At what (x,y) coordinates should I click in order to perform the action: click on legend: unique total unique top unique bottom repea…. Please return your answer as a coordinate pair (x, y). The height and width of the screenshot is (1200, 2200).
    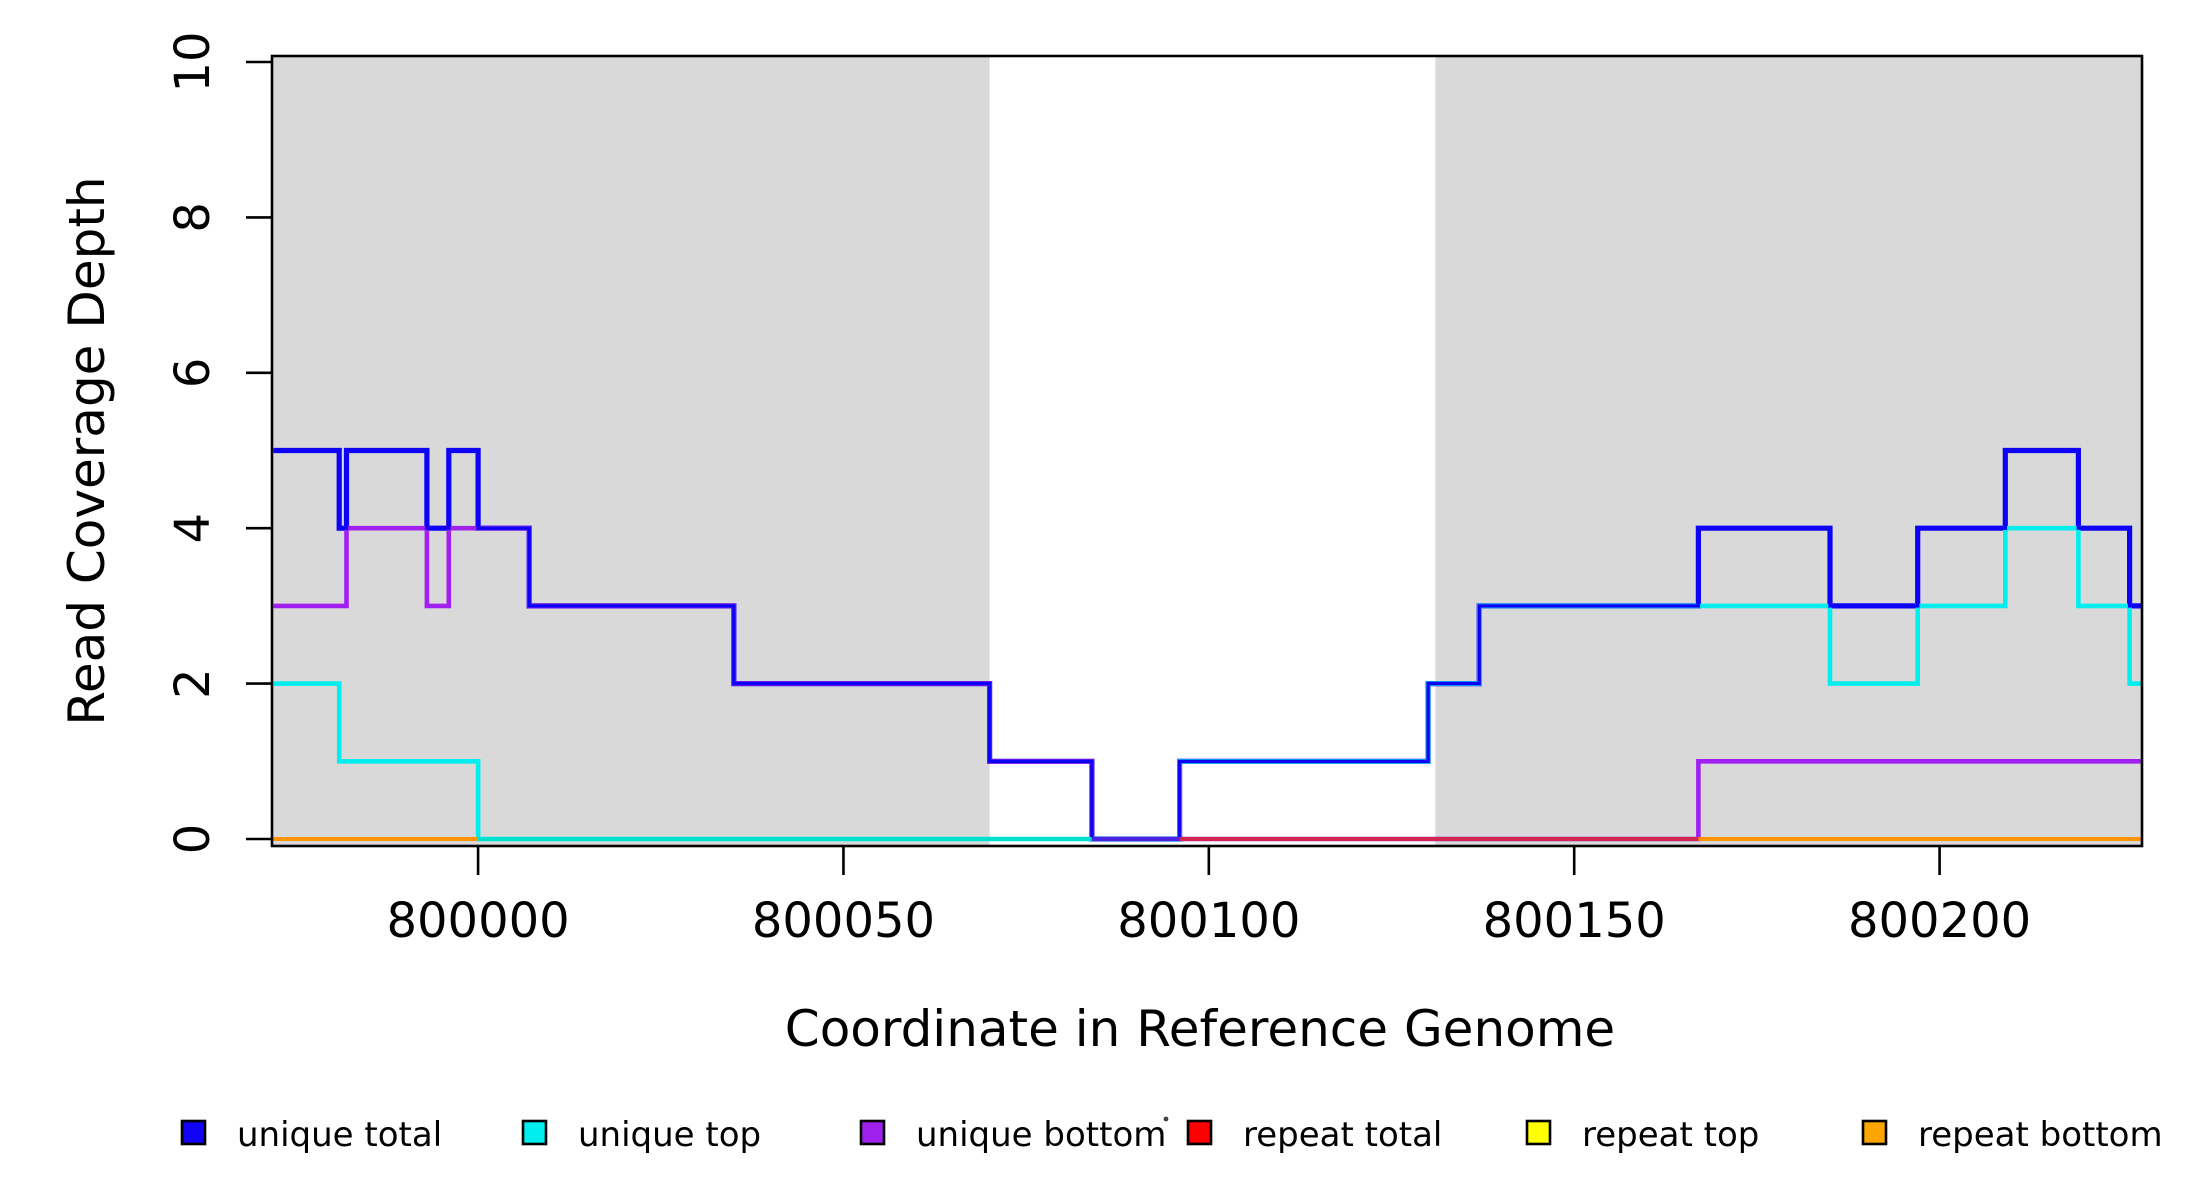
    Looking at the image, I should click on (1171, 1135).